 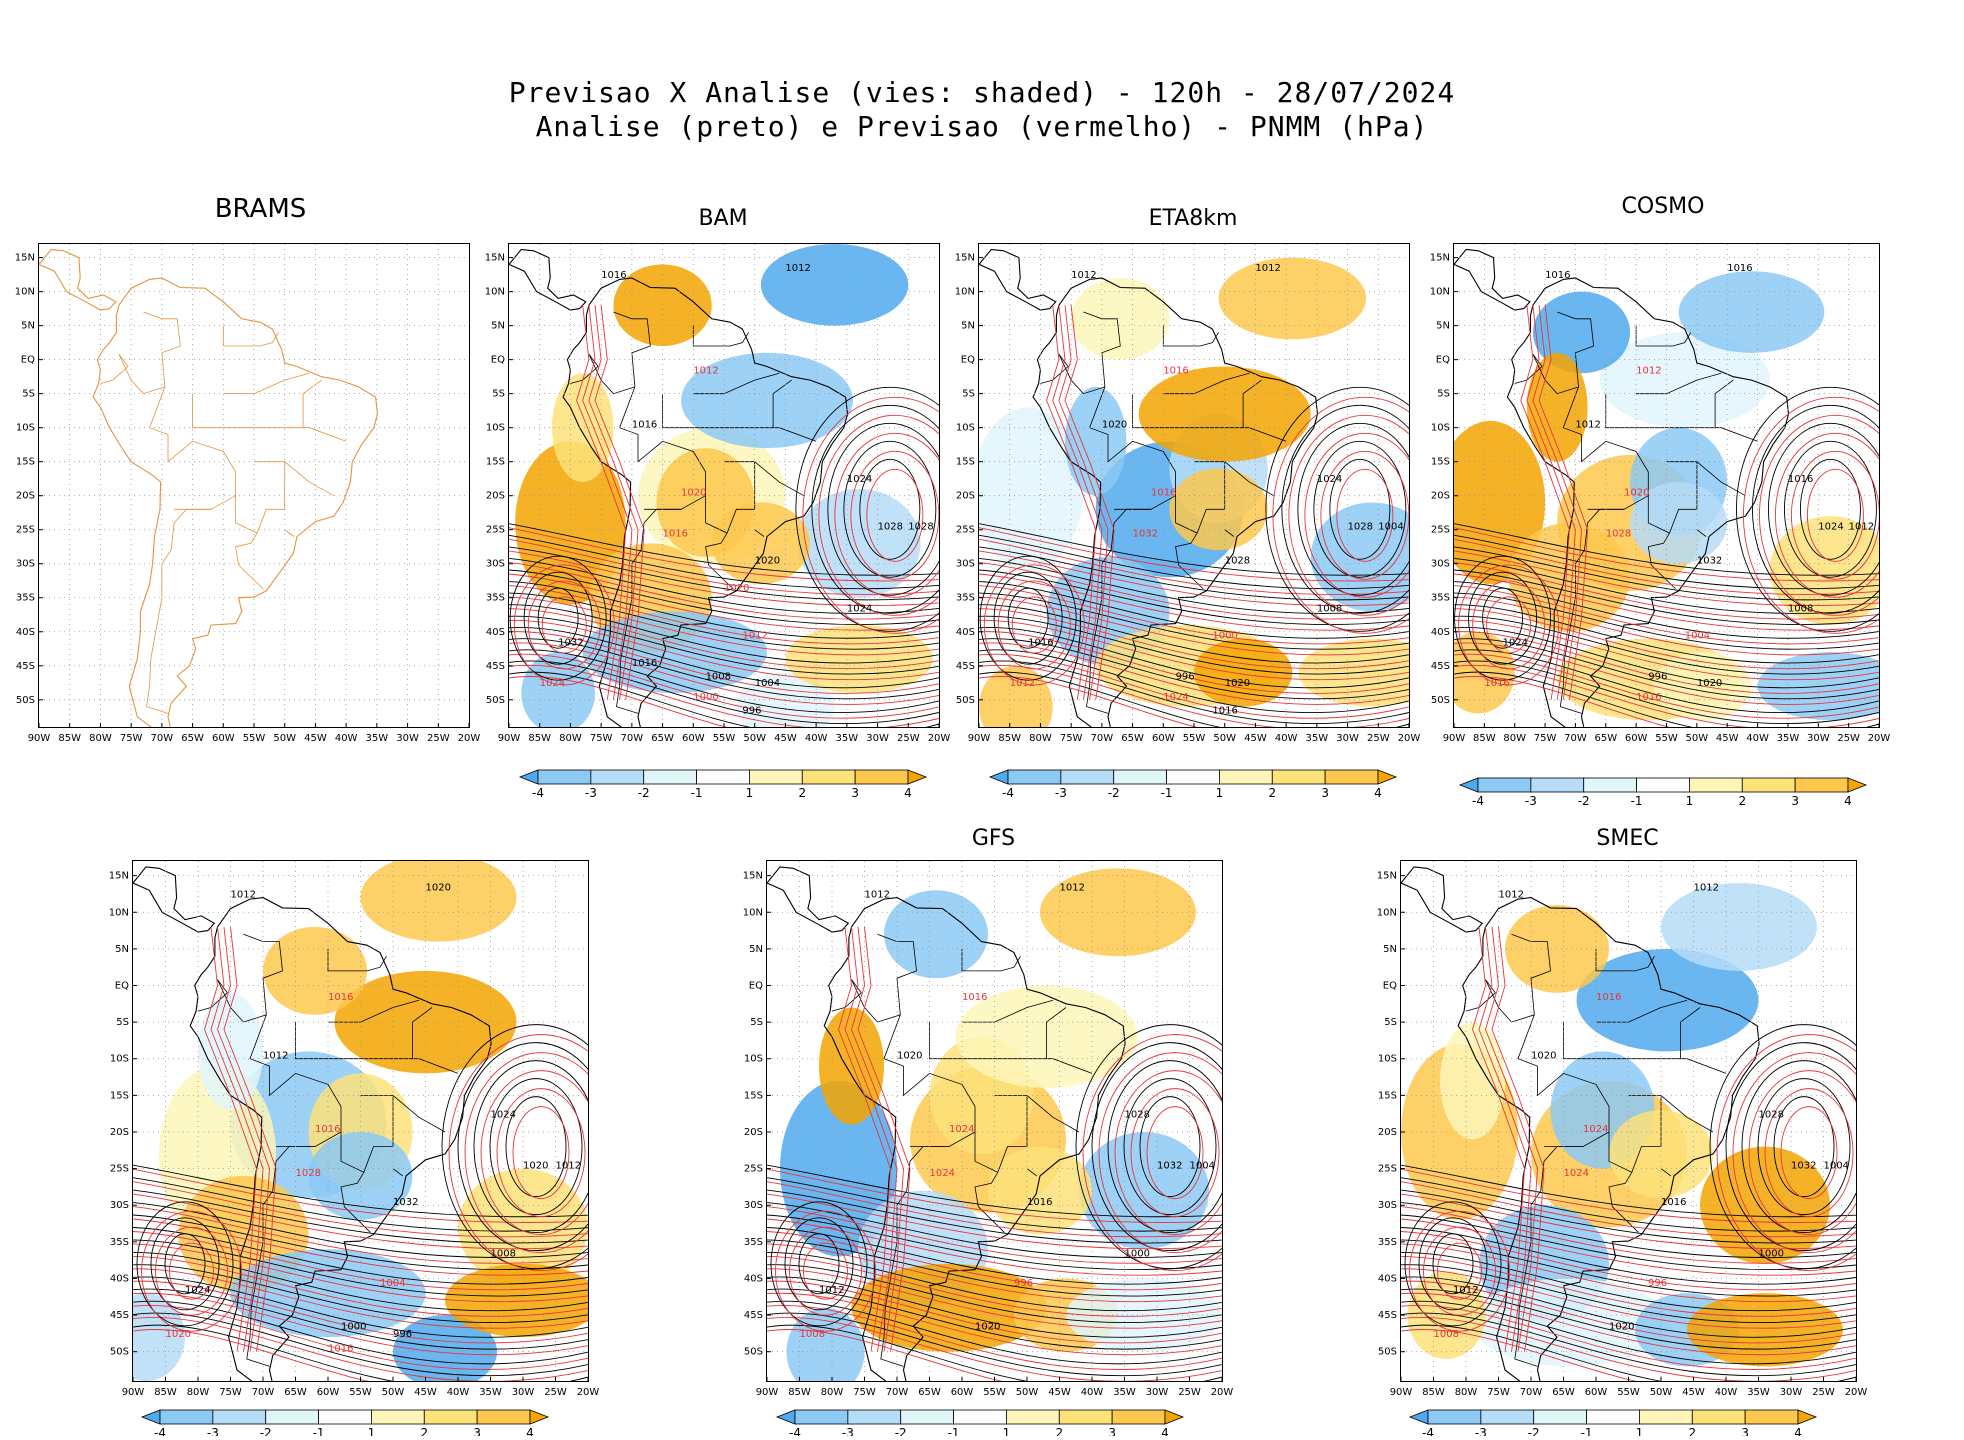 I want to click on lat-tick-label: 50S, so click(x=965, y=700).